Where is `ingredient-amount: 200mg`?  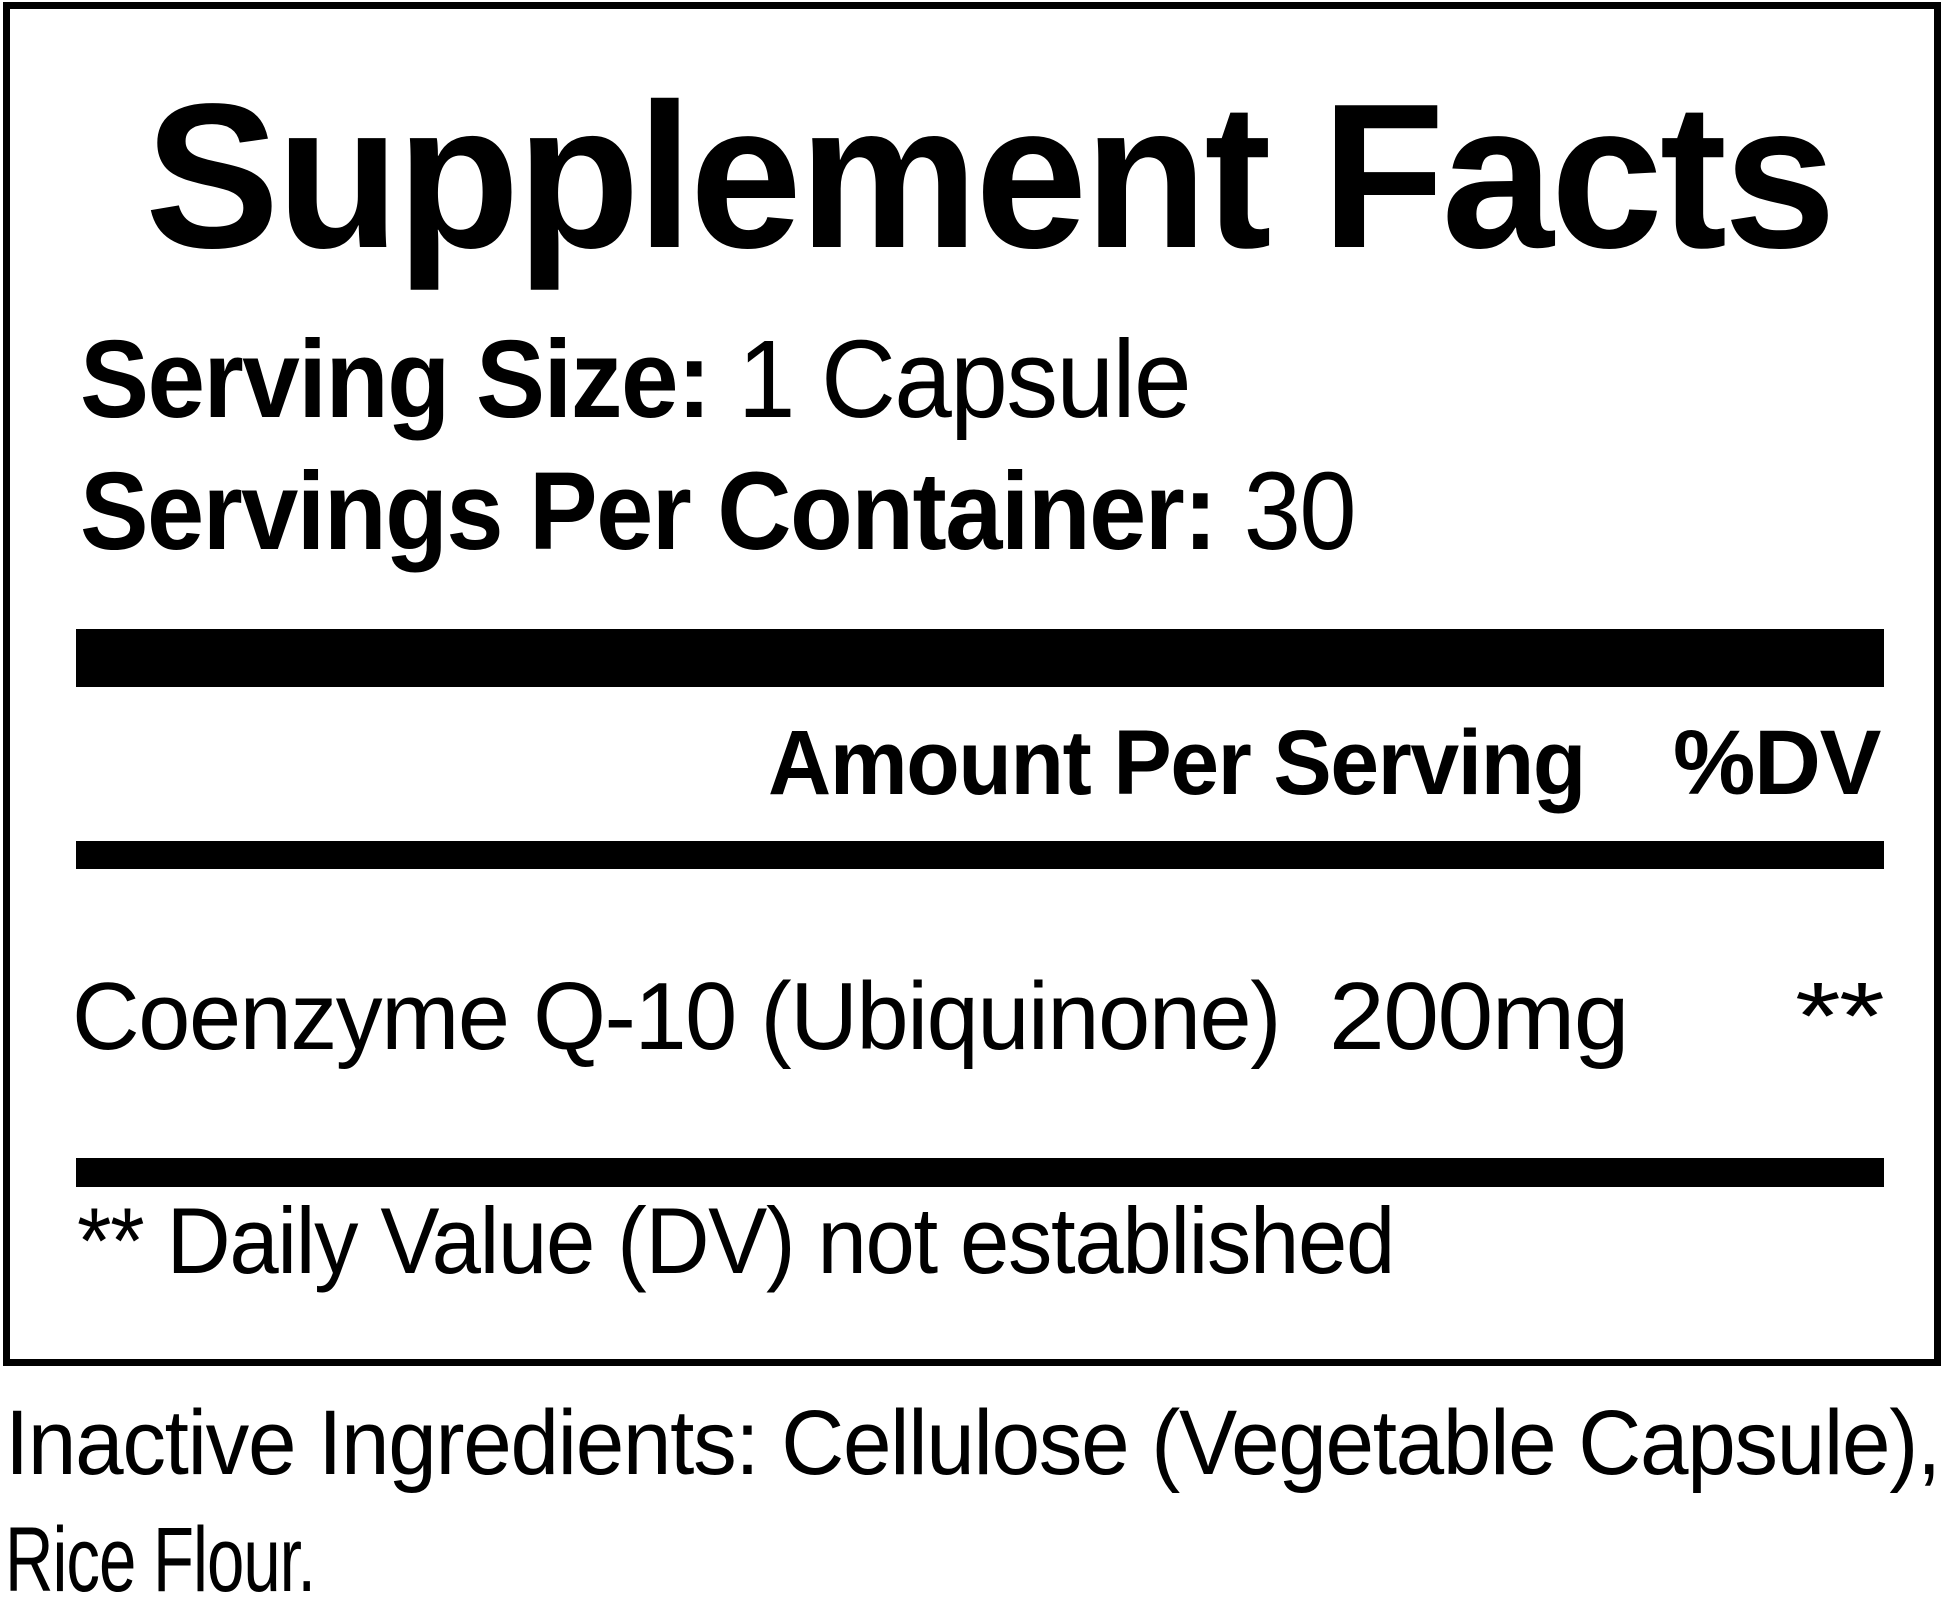
ingredient-amount: 200mg is located at coordinates (1479, 1016).